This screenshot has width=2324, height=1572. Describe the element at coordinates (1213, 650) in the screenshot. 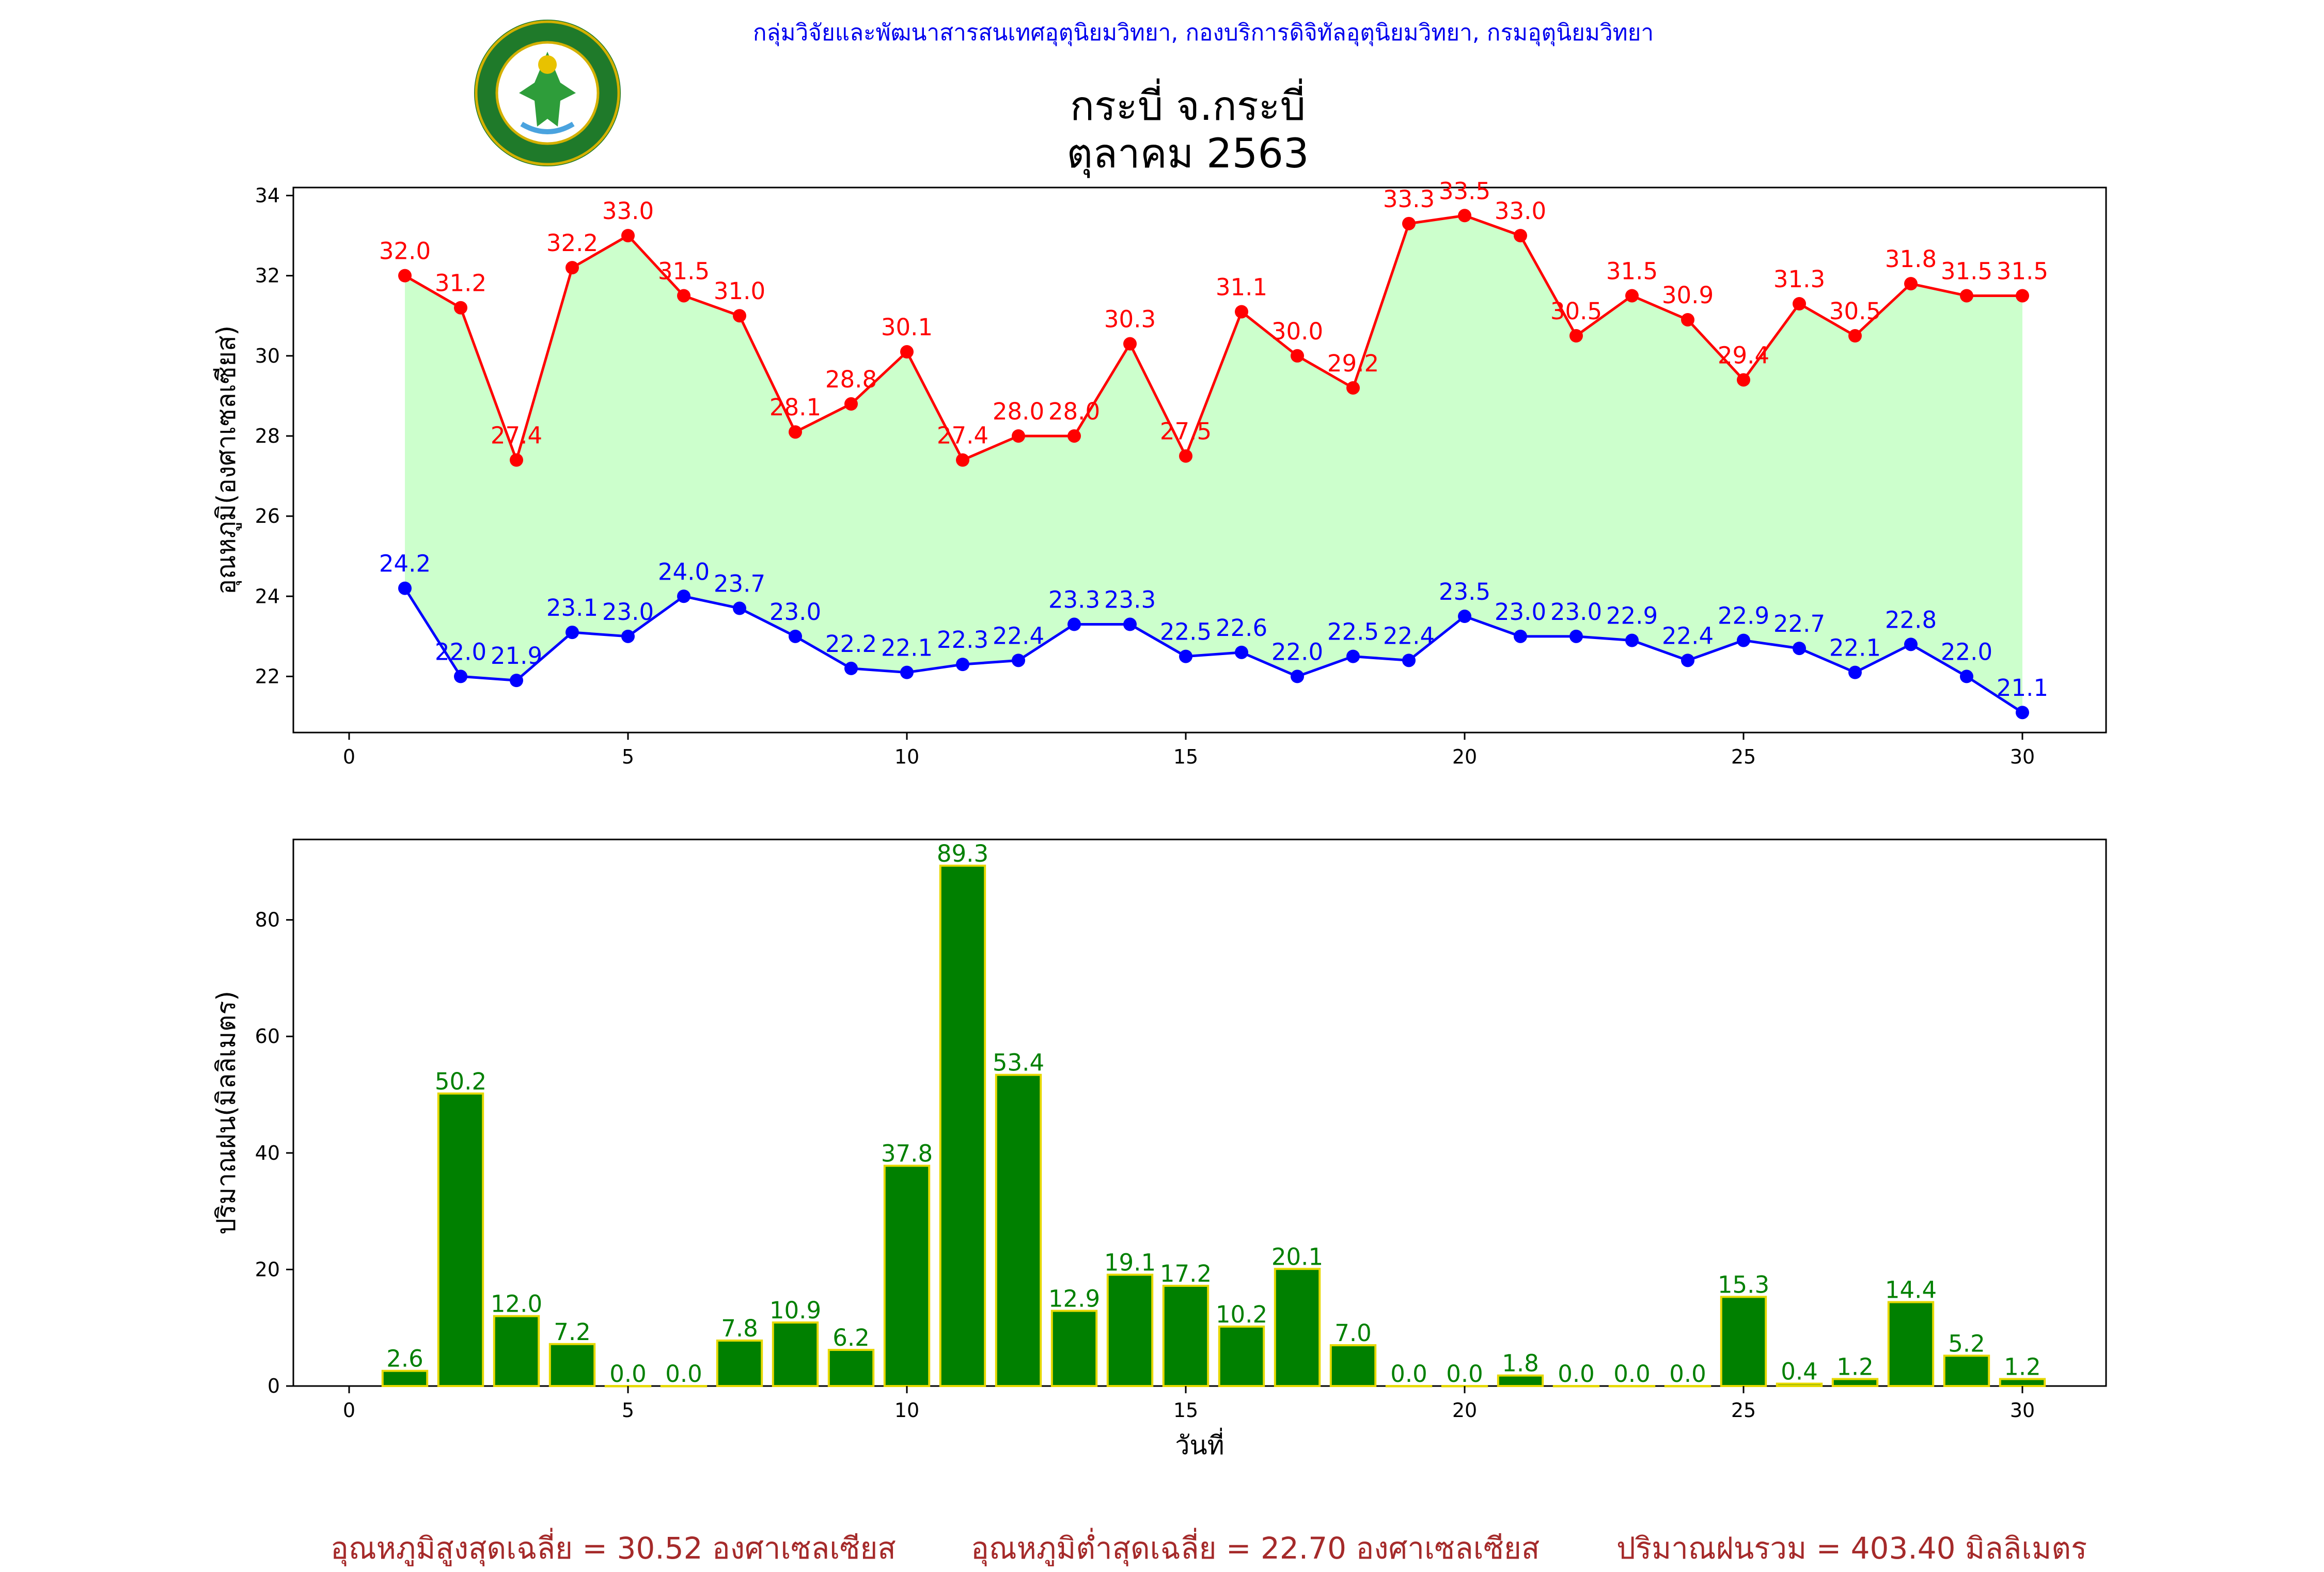

I see `min-temperature-line` at that location.